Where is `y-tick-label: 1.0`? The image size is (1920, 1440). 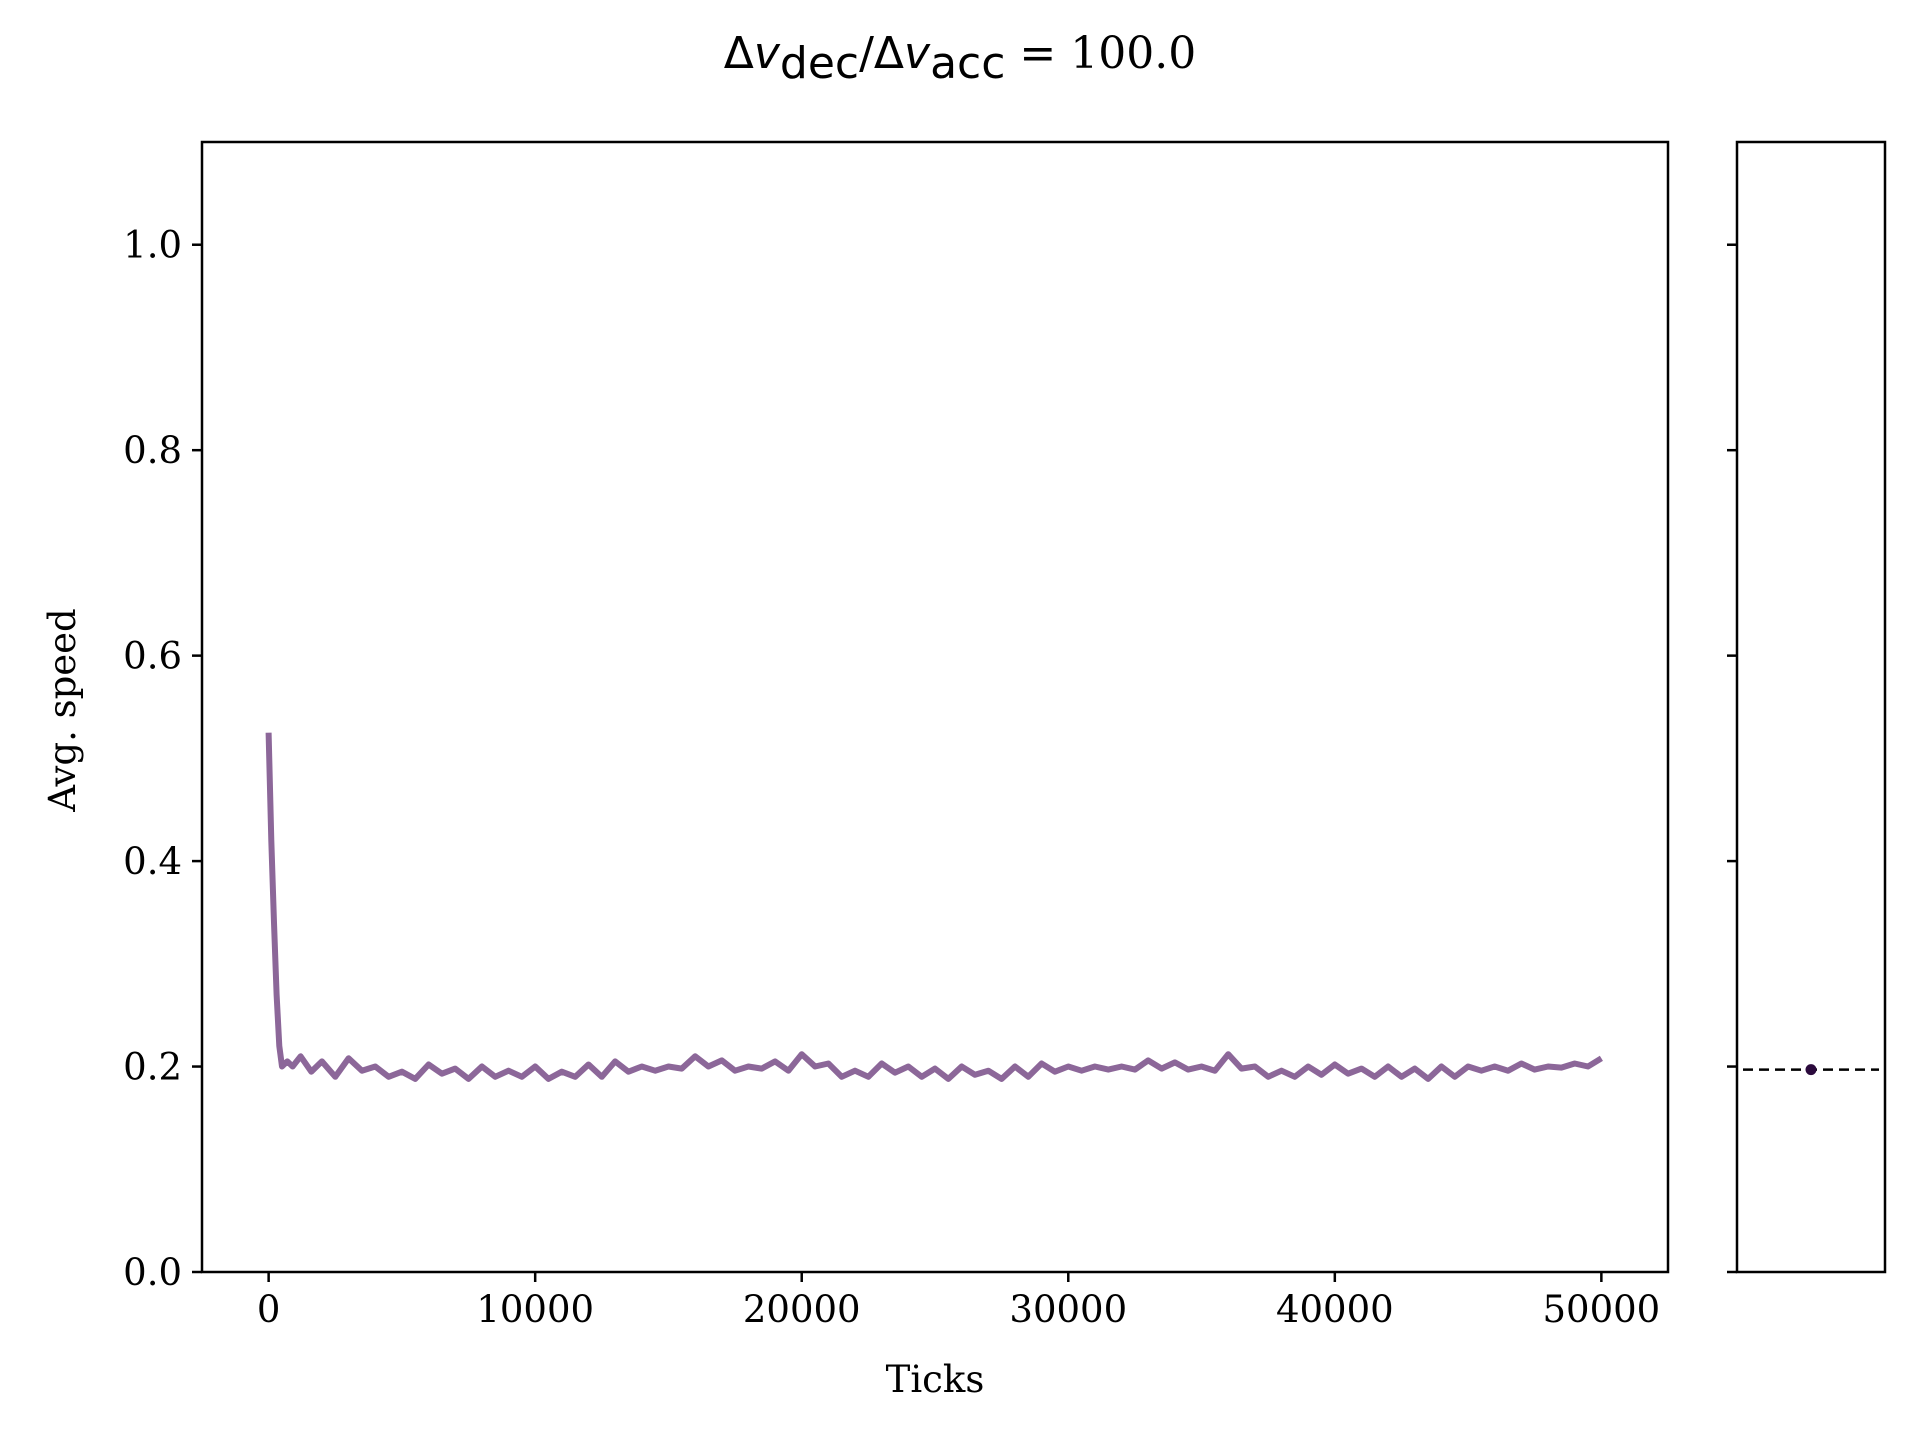
y-tick-label: 1.0 is located at coordinates (152, 245).